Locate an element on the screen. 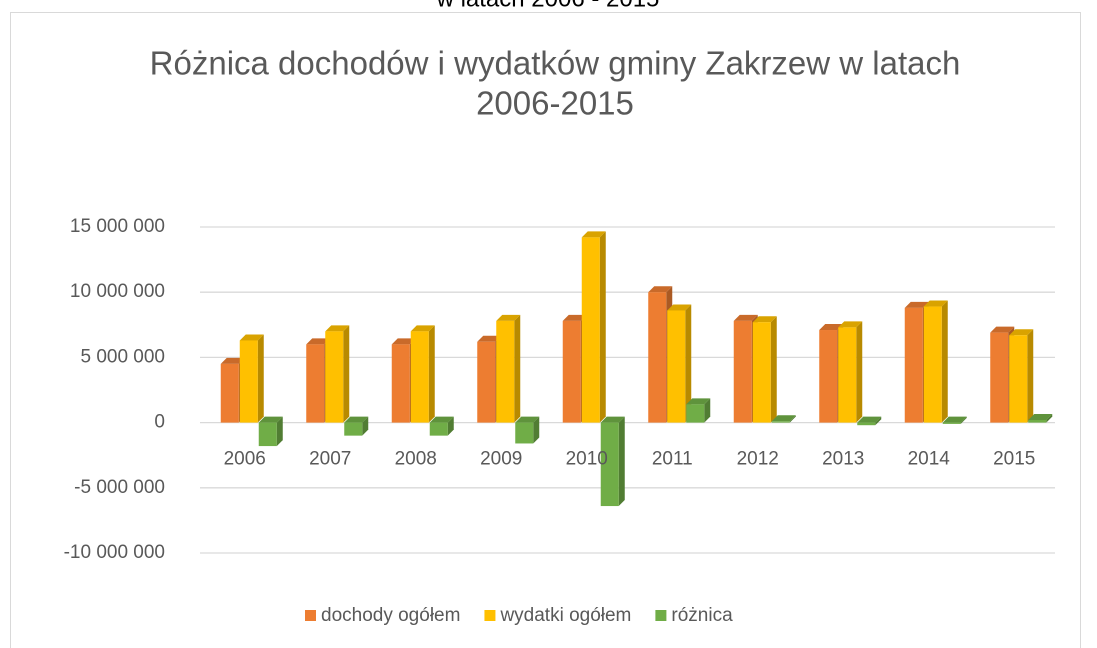 This screenshot has height=648, width=1097. chart-title: 2006-2015 is located at coordinates (555, 103).